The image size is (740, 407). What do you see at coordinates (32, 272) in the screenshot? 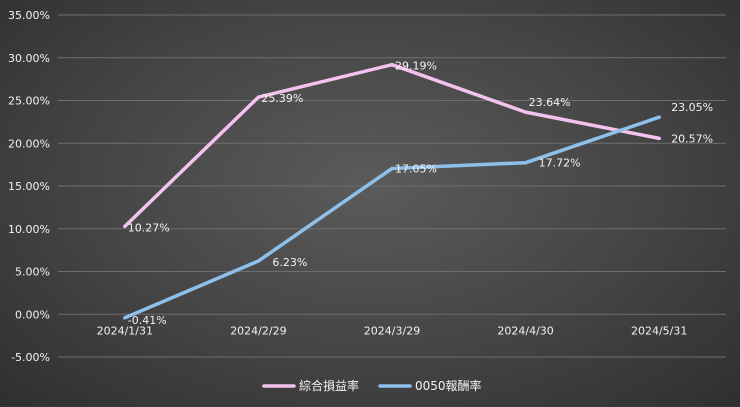
I see `y-tick-label: 5.00%` at bounding box center [32, 272].